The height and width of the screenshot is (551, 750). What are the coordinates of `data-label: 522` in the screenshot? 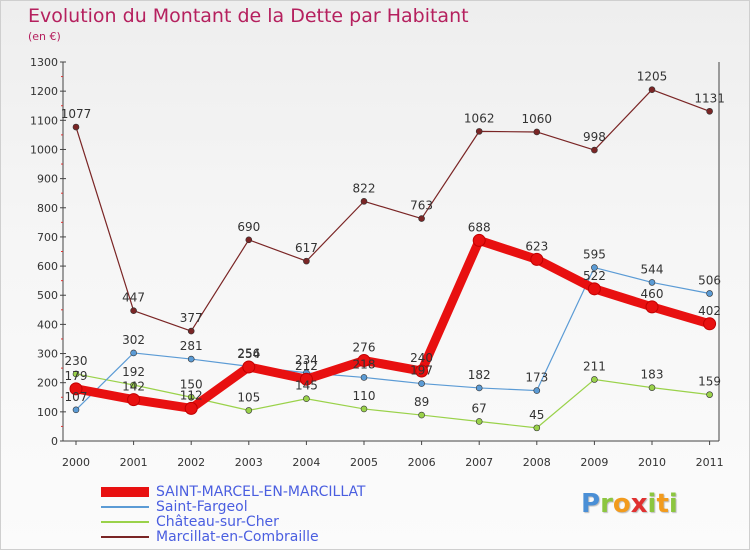 It's located at (594, 276).